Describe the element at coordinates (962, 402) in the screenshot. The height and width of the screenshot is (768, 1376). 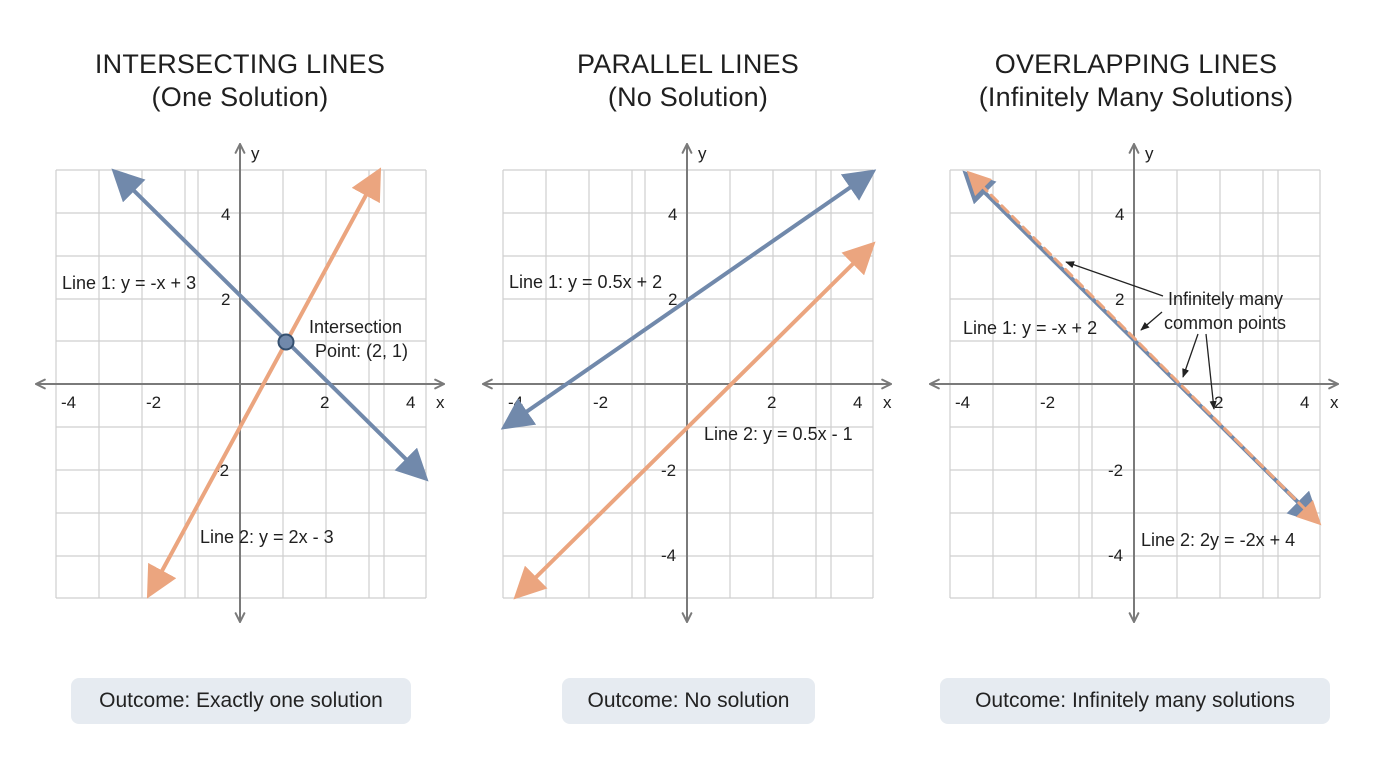
I see `panel-3-x-tick: -4` at that location.